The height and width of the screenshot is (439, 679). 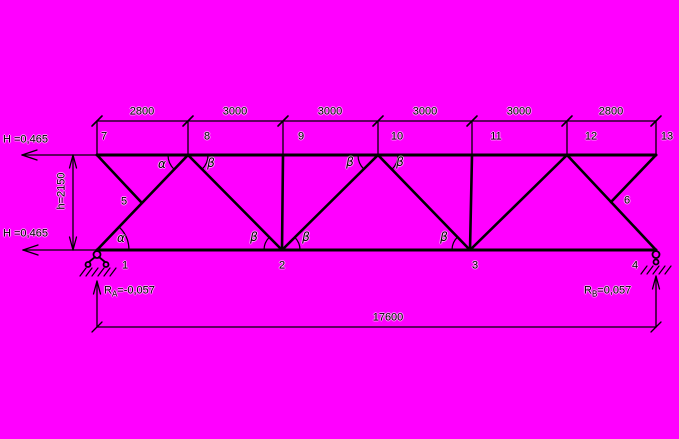 What do you see at coordinates (519, 111) in the screenshot?
I see `panel-dim-5: 3000` at bounding box center [519, 111].